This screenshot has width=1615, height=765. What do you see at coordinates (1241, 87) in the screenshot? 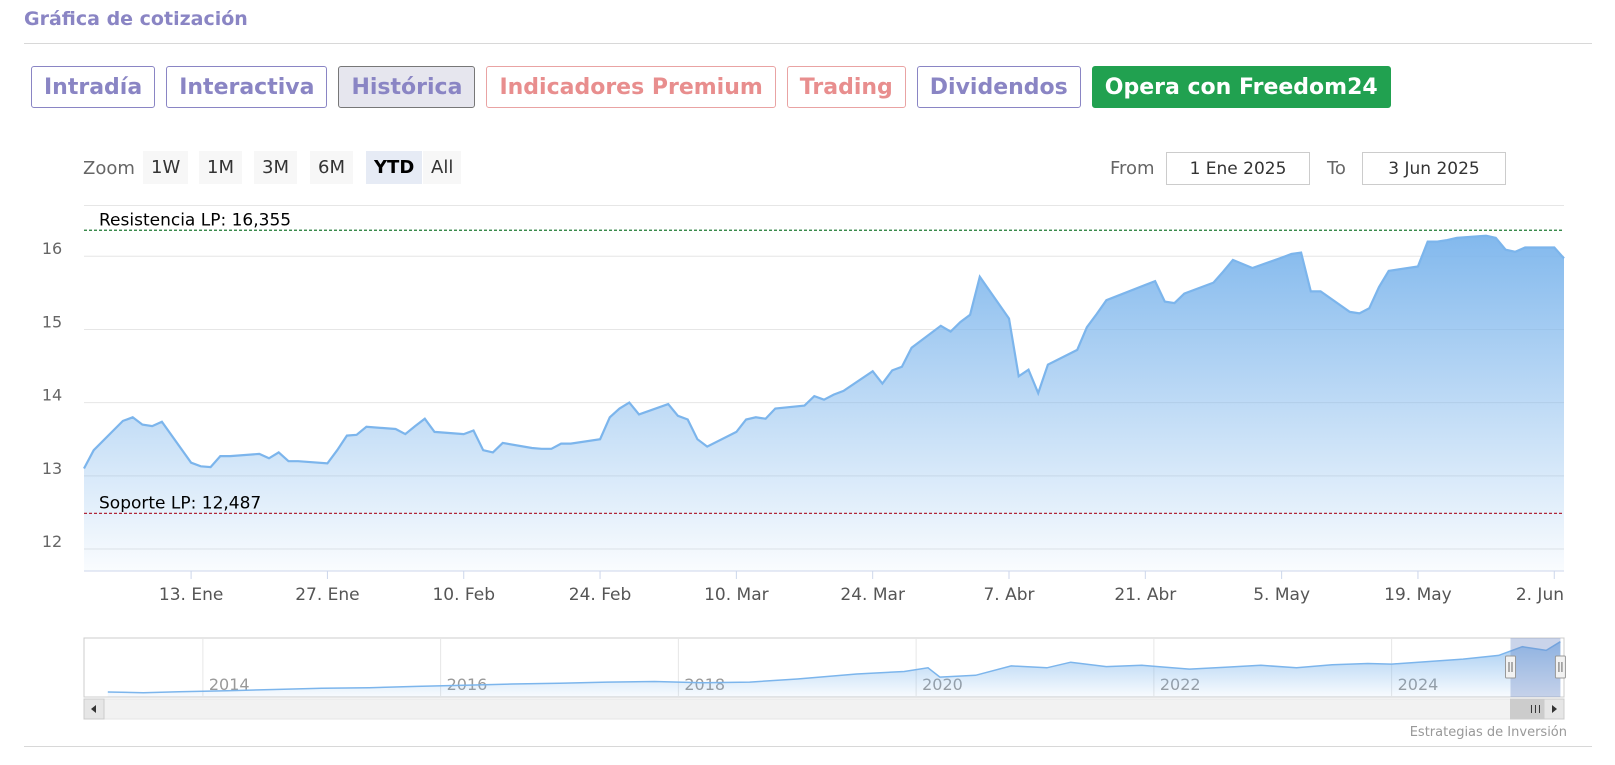
I see `opera-freedom24-button: Opera con Freedom24` at bounding box center [1241, 87].